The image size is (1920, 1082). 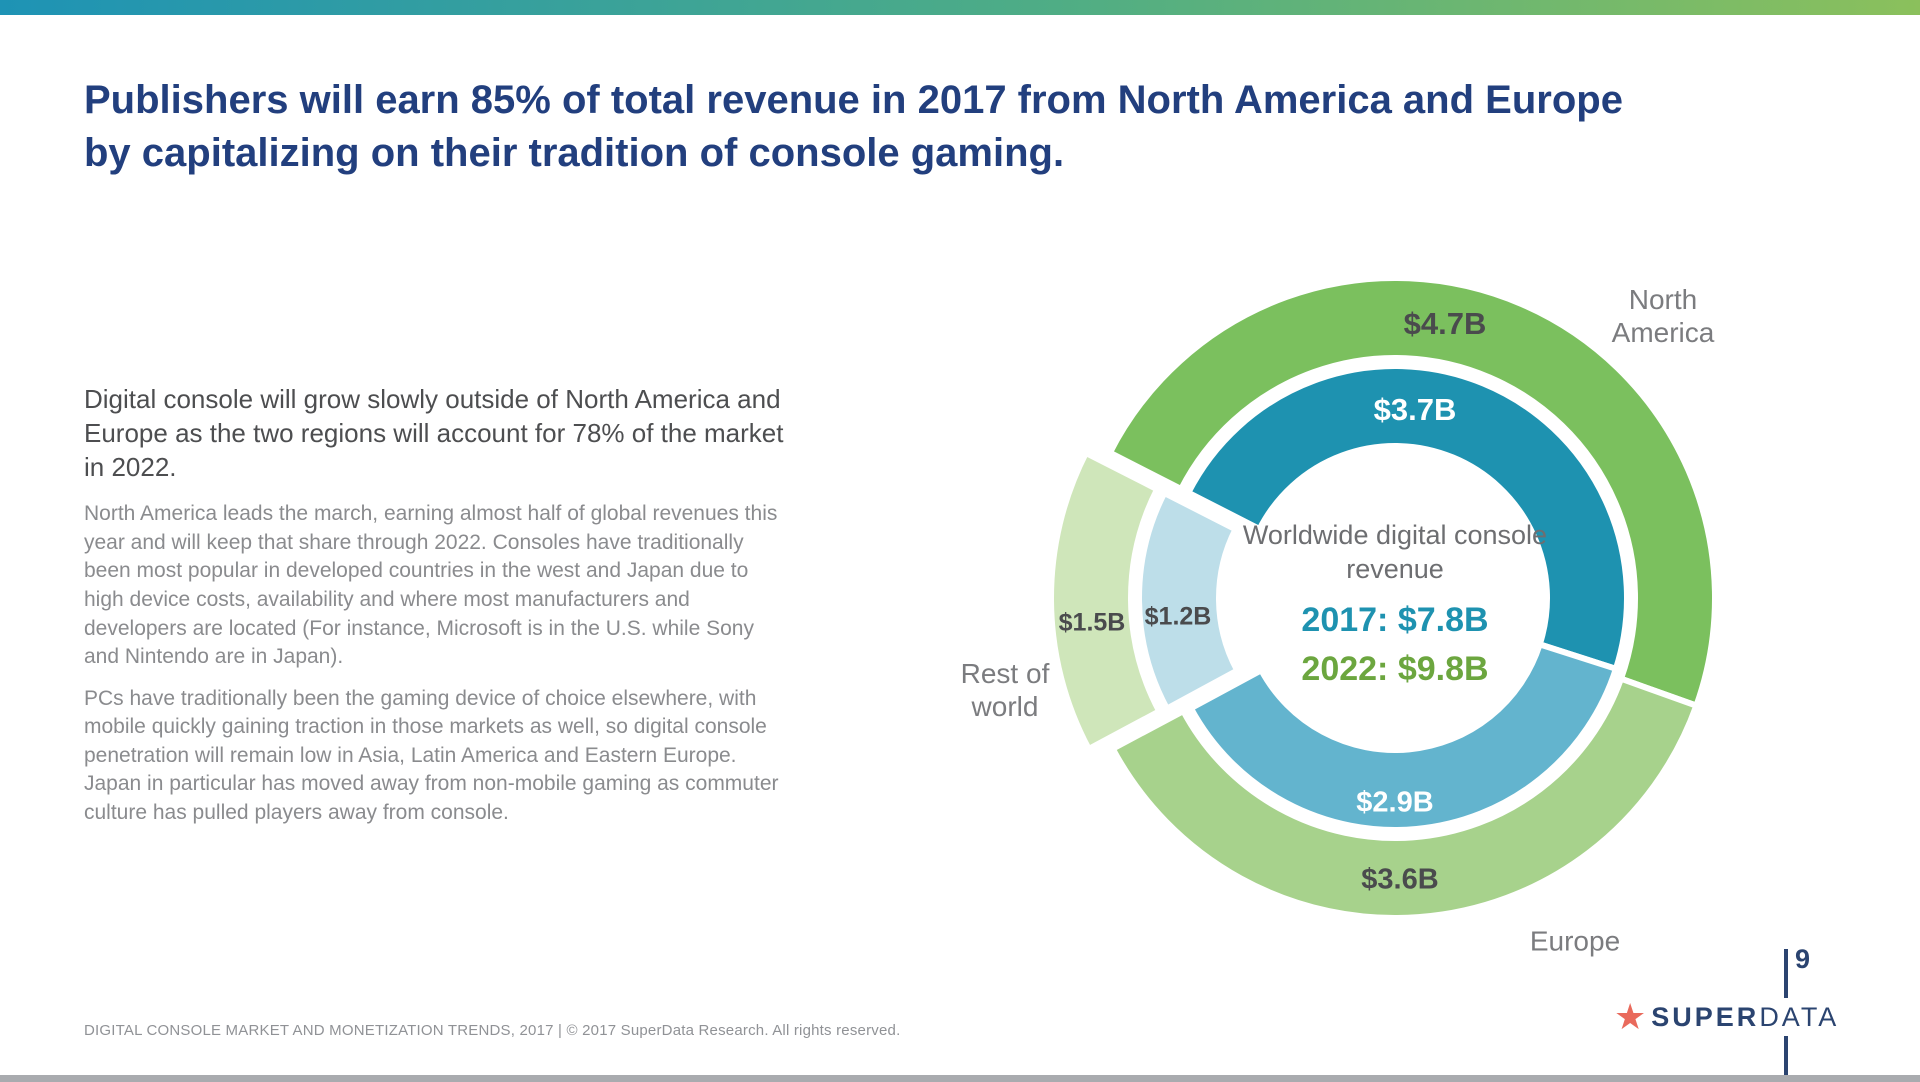 What do you see at coordinates (1705, 1016) in the screenshot?
I see `logo-text-super: SUPER` at bounding box center [1705, 1016].